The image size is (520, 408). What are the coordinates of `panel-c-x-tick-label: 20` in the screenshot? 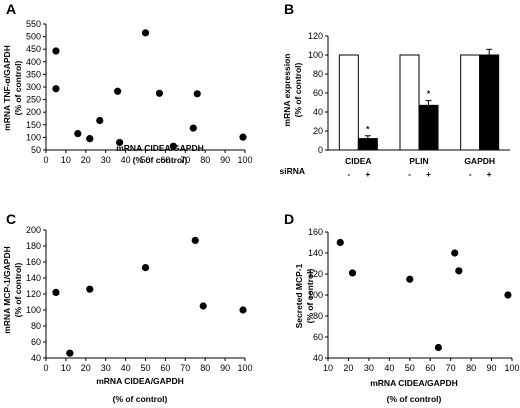 It's located at (86, 368).